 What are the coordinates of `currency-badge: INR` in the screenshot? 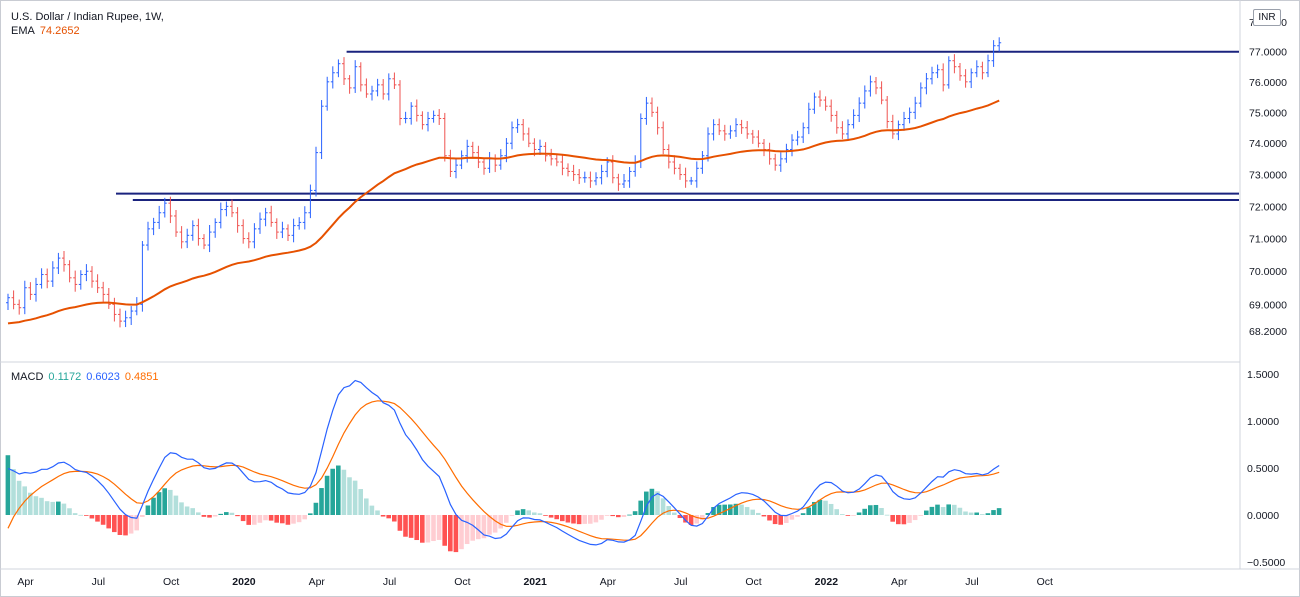 It's located at (1267, 17).